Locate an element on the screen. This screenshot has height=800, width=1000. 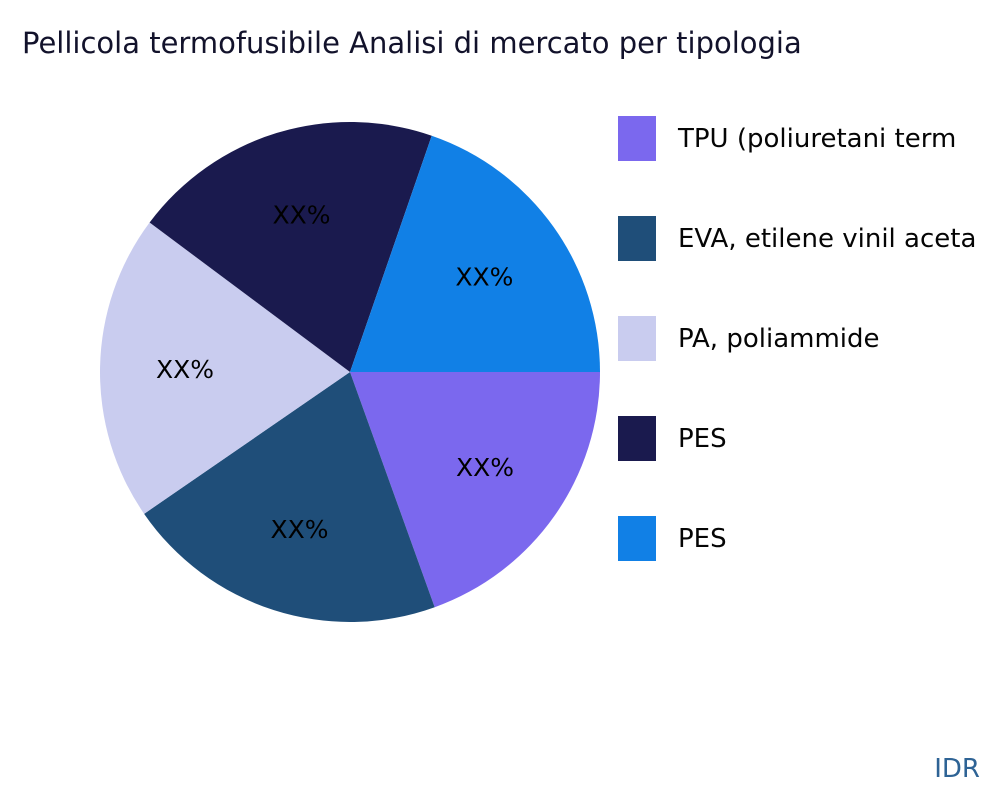
legend-item: TPU (poliuretani term is located at coordinates (809, 138).